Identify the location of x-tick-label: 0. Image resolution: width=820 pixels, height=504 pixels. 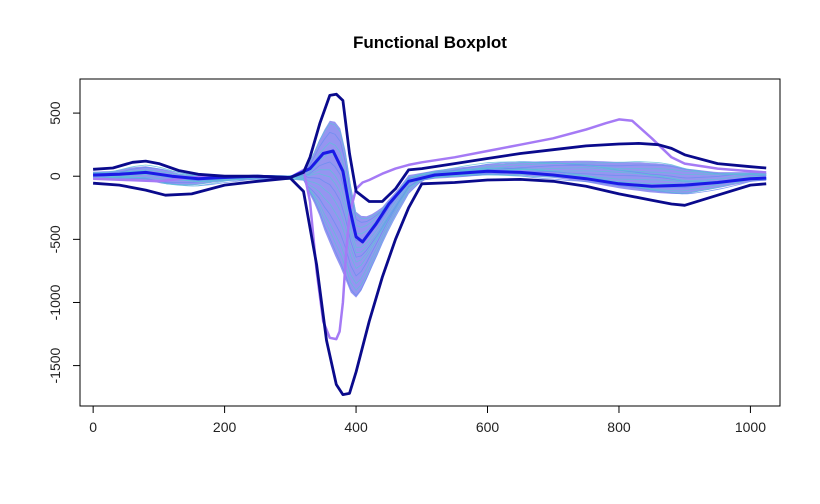
(93, 427).